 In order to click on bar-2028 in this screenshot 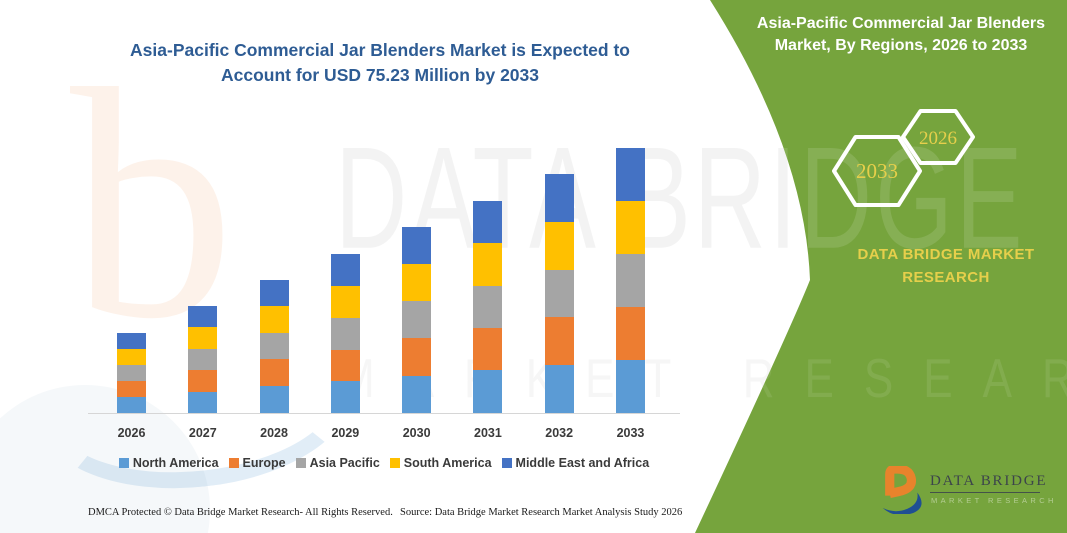, I will do `click(274, 281)`.